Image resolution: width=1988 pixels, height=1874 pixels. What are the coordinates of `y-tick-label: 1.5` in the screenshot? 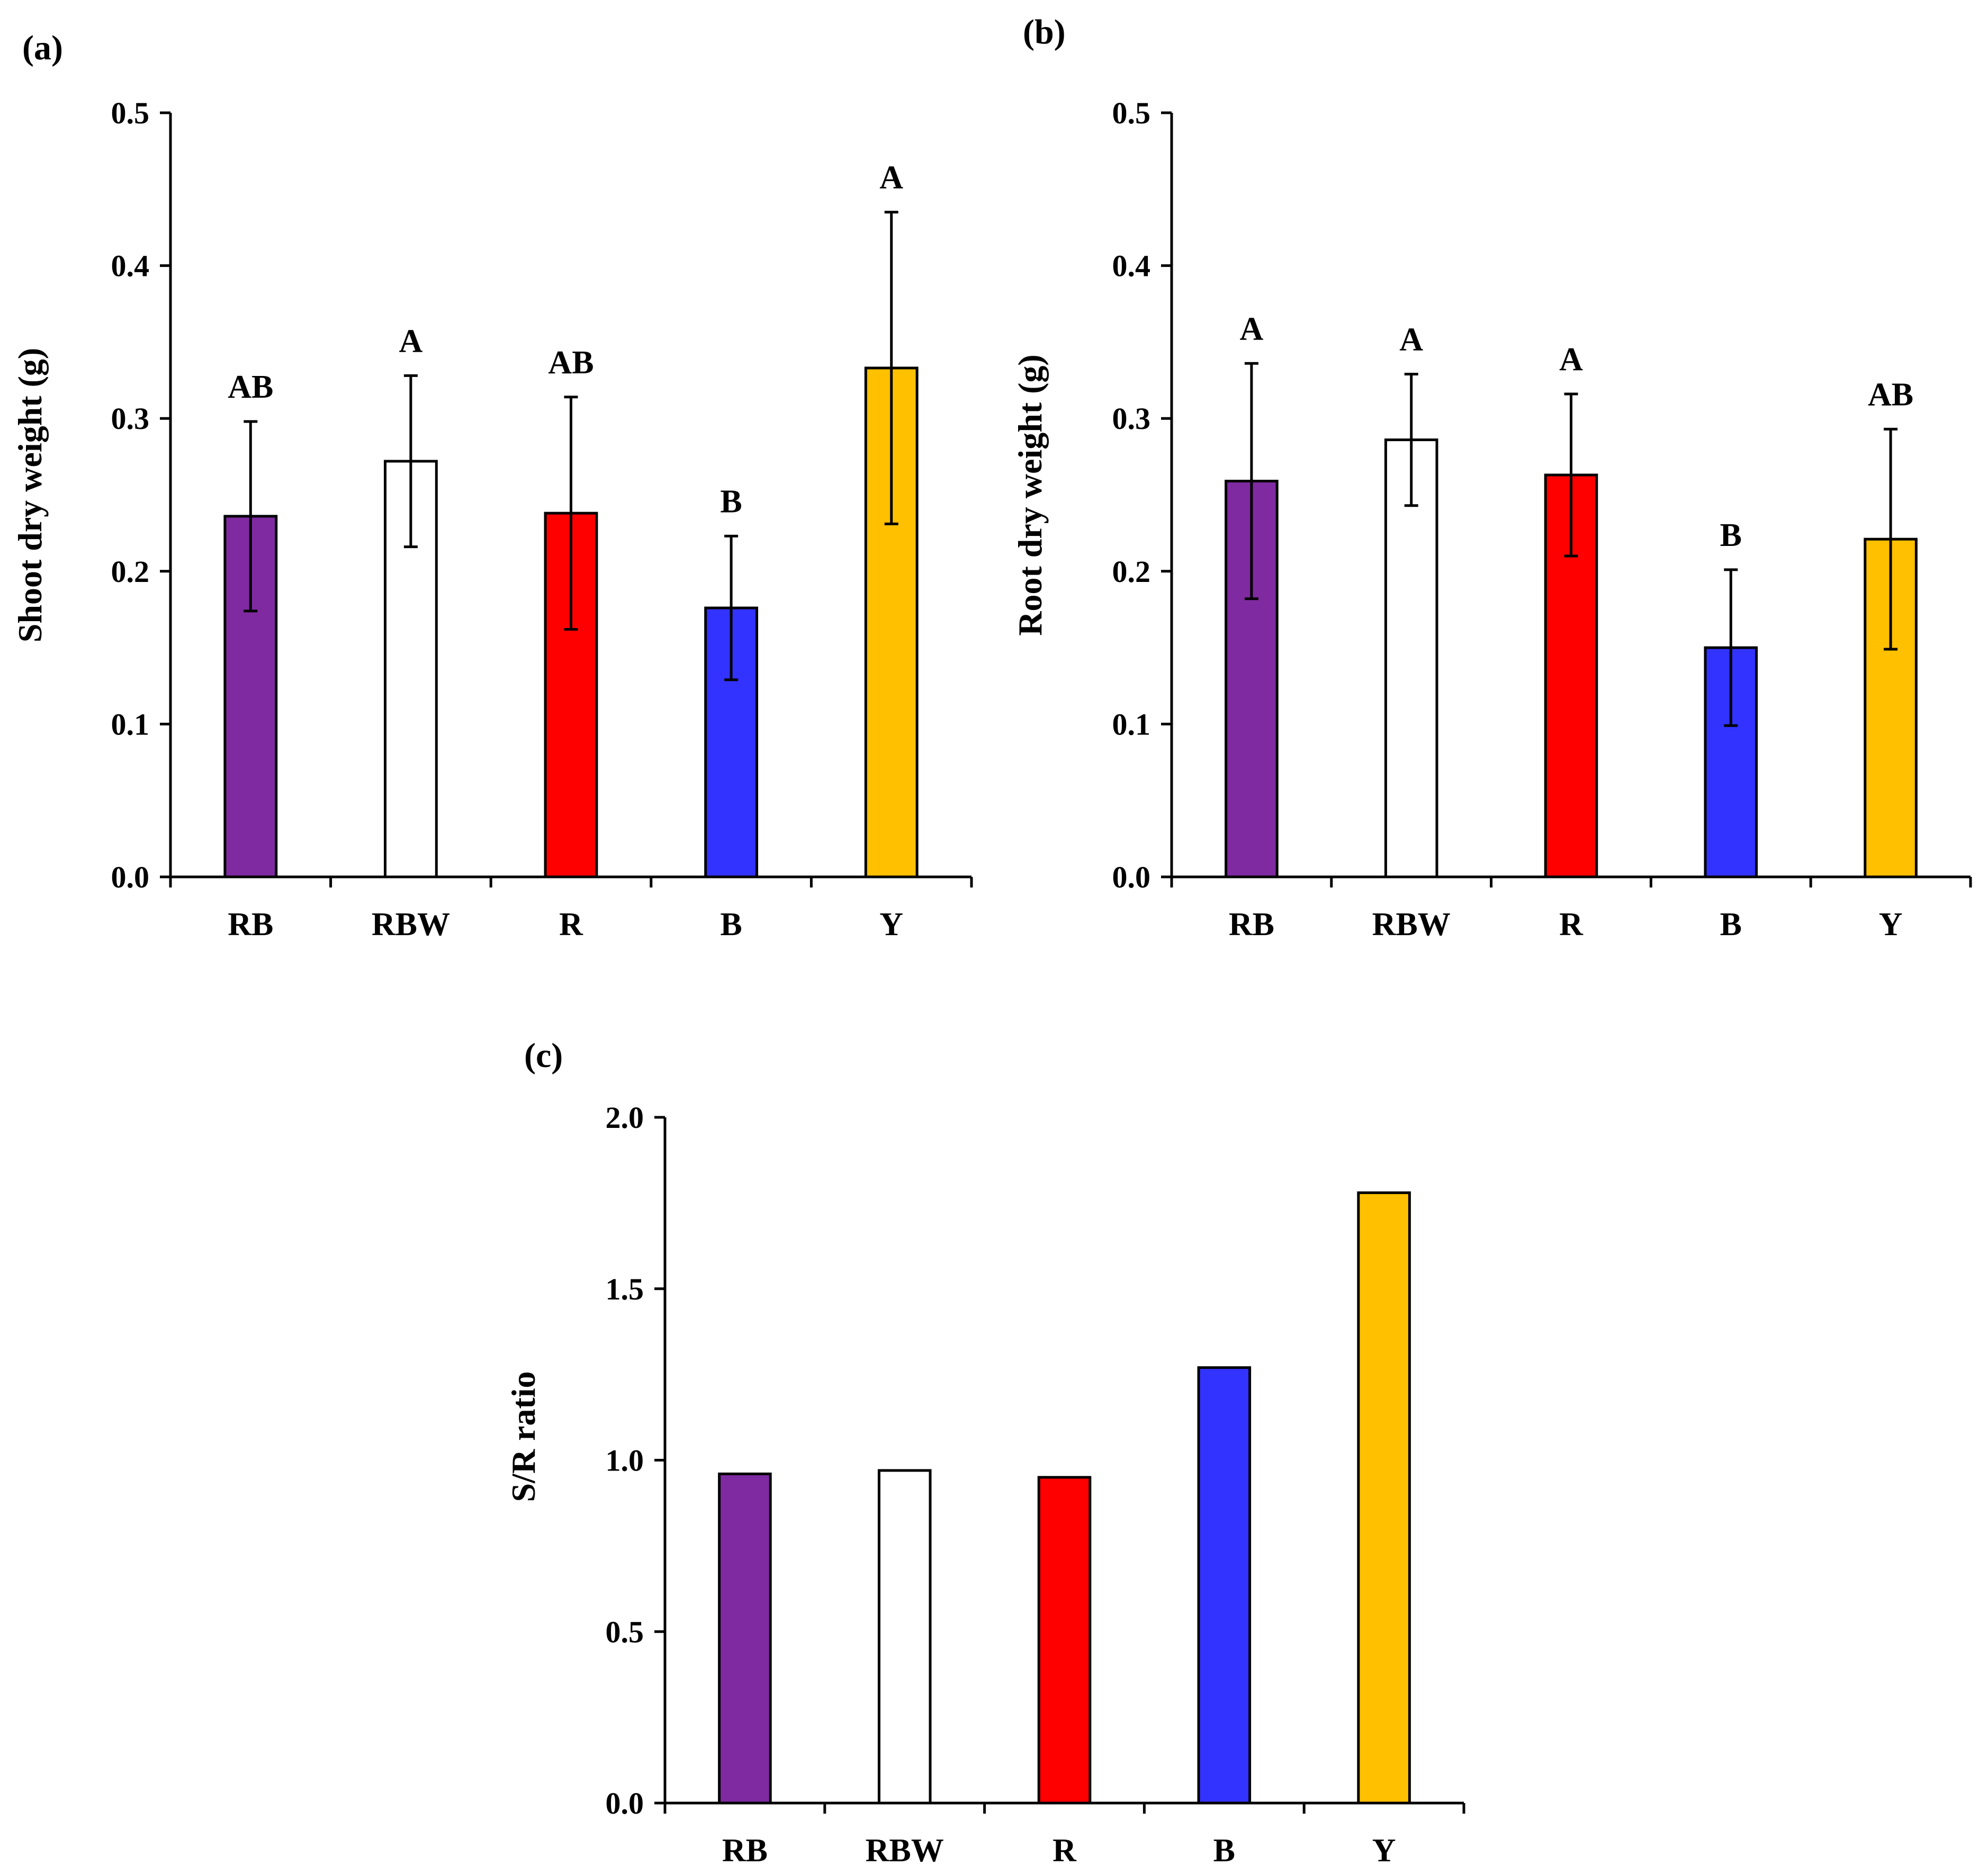 It's located at (625, 1289).